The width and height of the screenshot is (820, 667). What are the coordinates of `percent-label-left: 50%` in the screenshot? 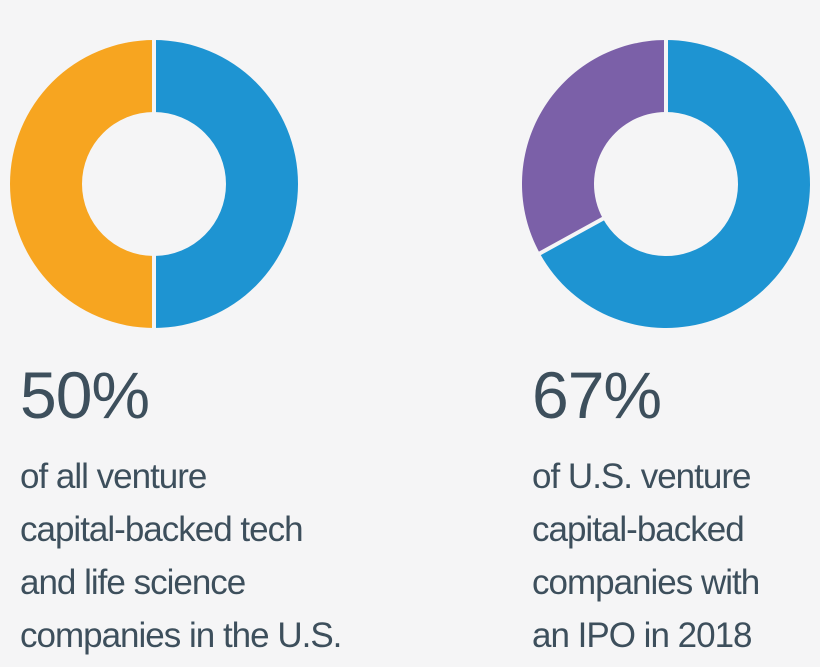 It's located at (85, 395).